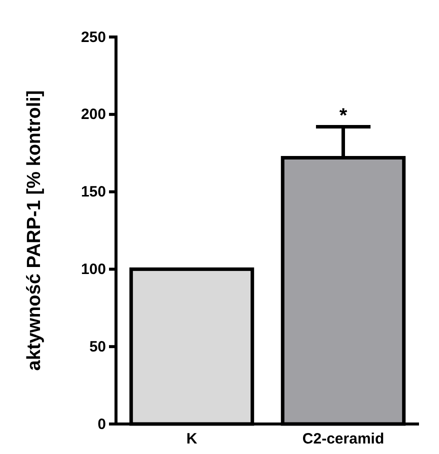 The width and height of the screenshot is (439, 454). Describe the element at coordinates (93, 192) in the screenshot. I see `y-tick-label: 150` at that location.